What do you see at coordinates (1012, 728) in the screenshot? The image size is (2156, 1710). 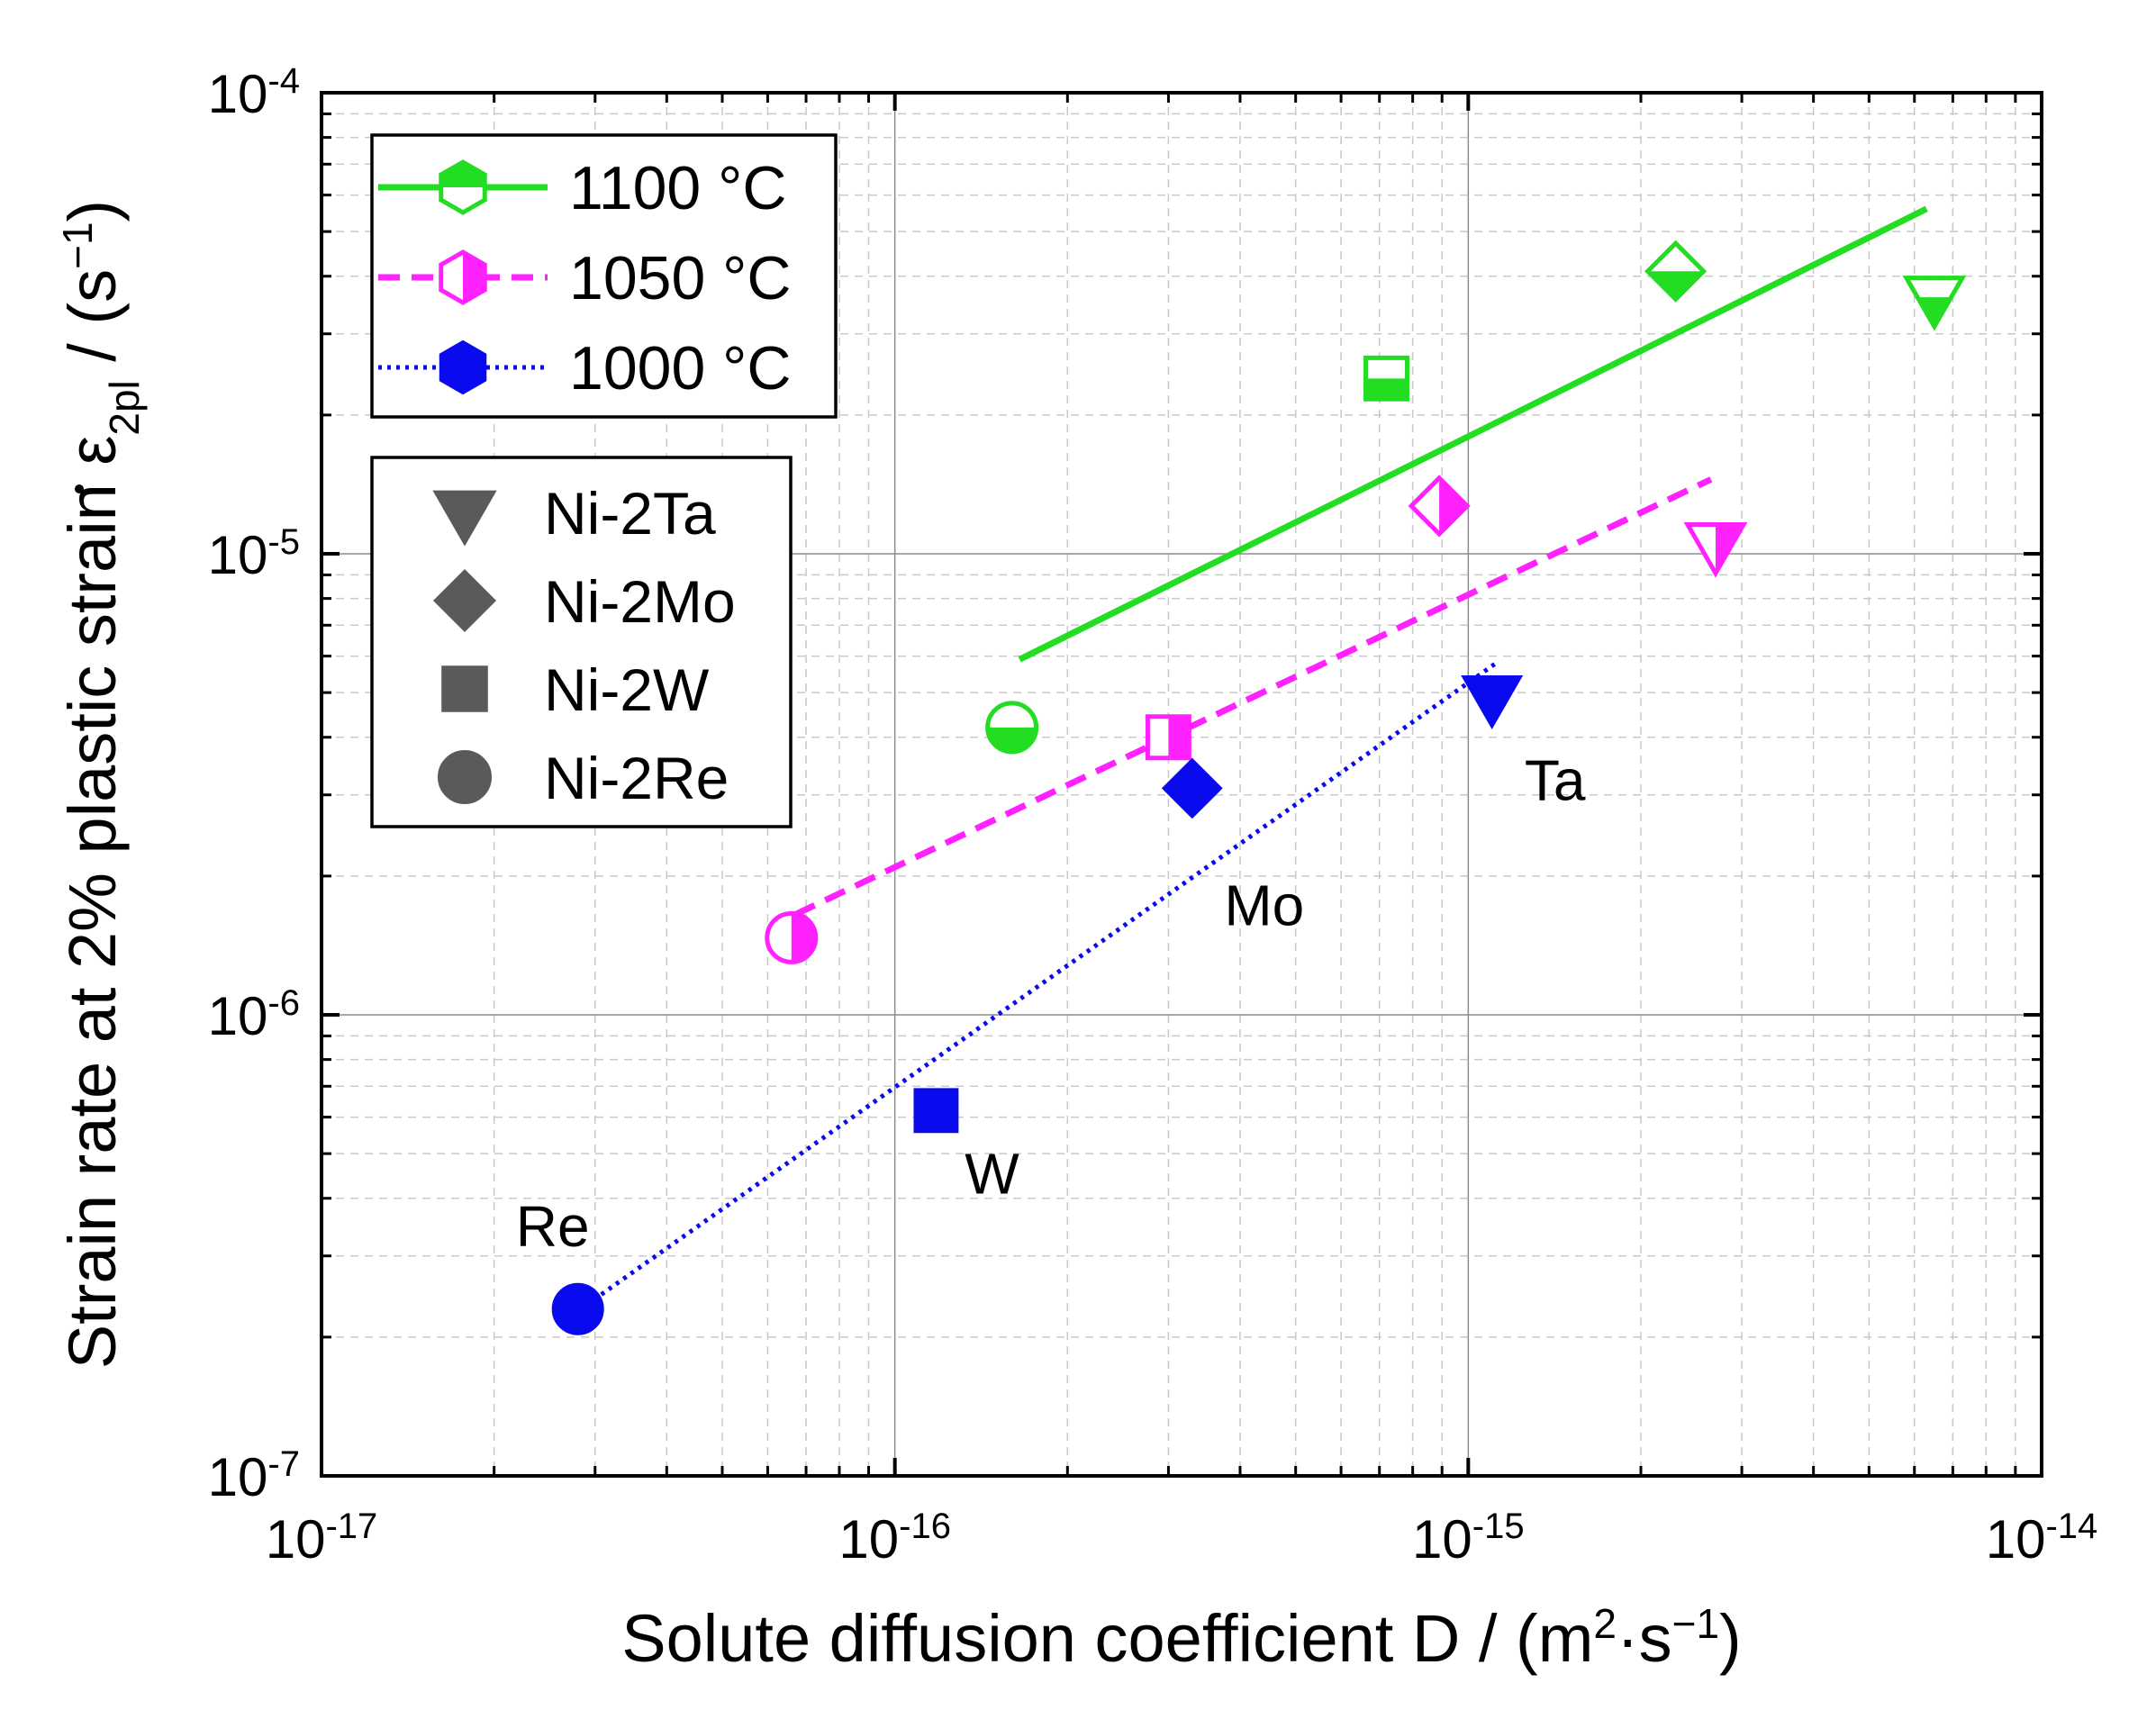 I see `point-0-ni-2re` at bounding box center [1012, 728].